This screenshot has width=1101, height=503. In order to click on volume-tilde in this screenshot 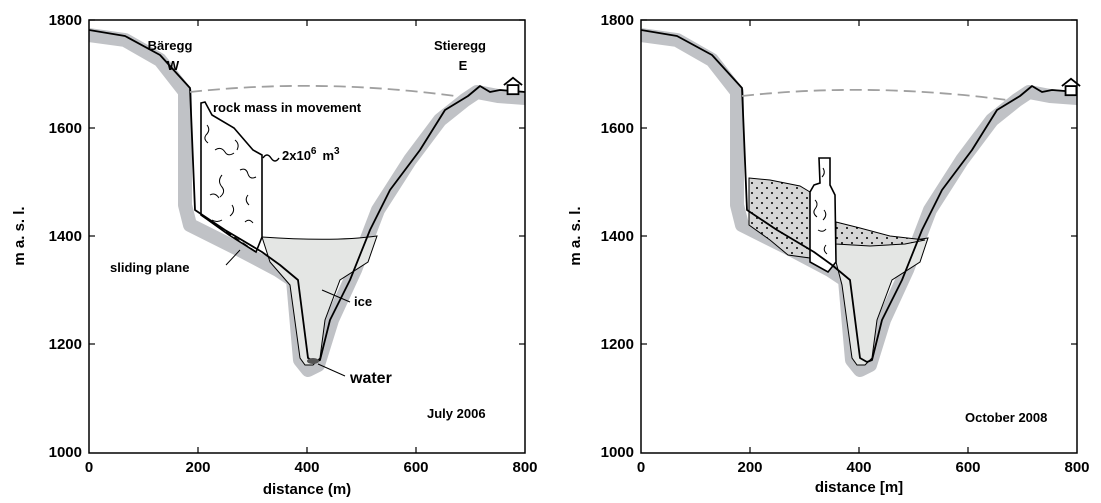, I will do `click(271, 158)`.